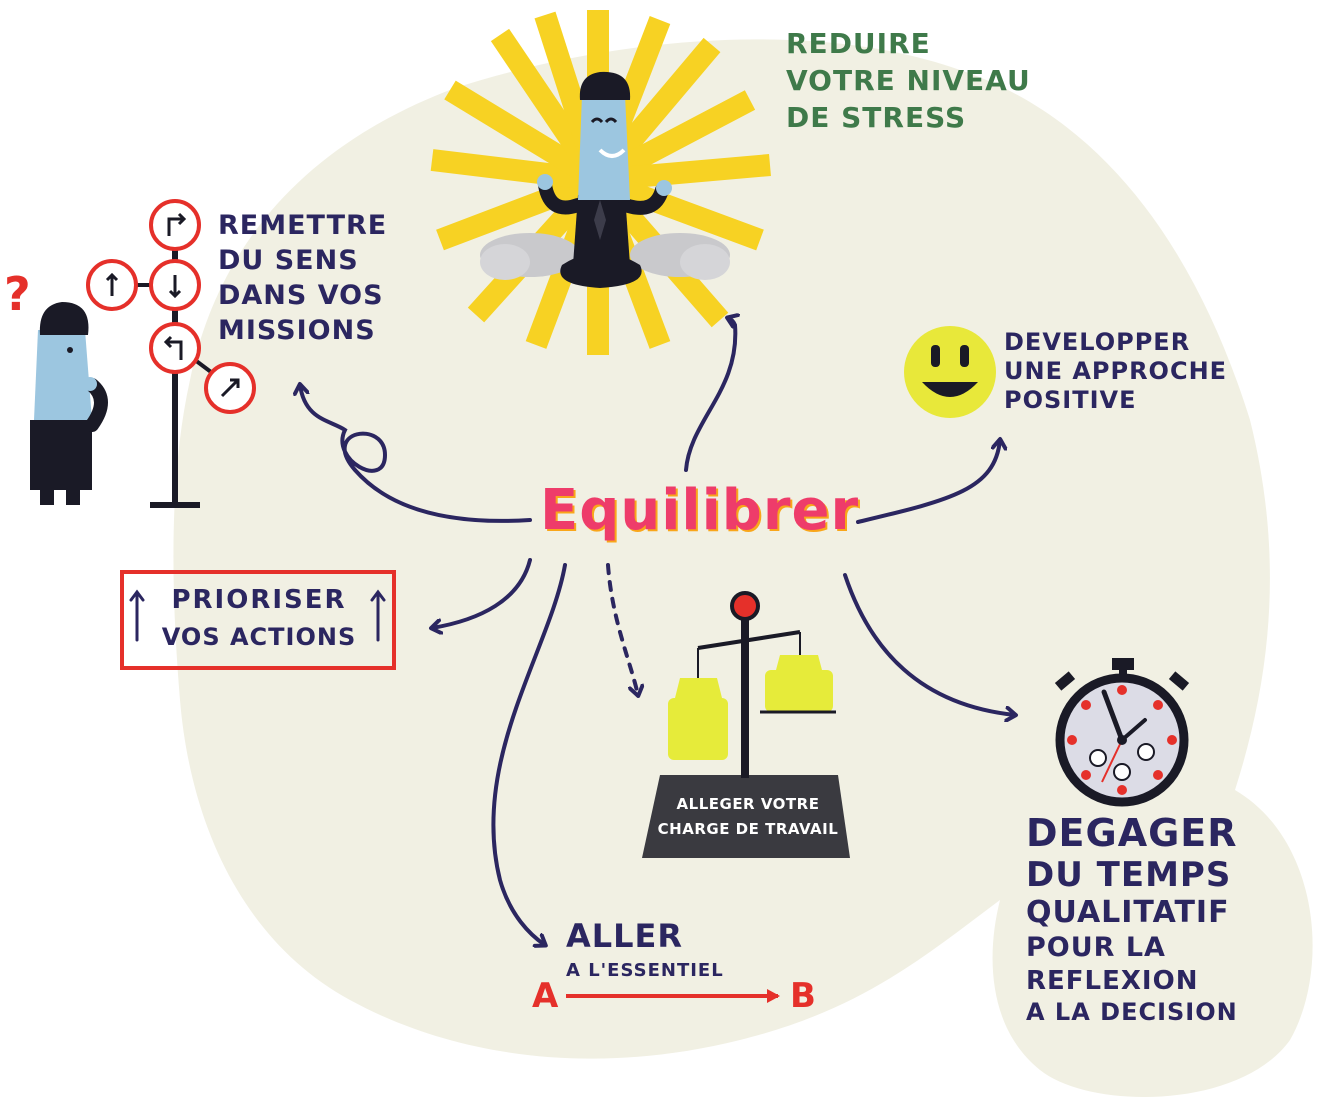 This screenshot has width=1332, height=1115. What do you see at coordinates (303, 225) in the screenshot?
I see `sens-line-1: Remettre` at bounding box center [303, 225].